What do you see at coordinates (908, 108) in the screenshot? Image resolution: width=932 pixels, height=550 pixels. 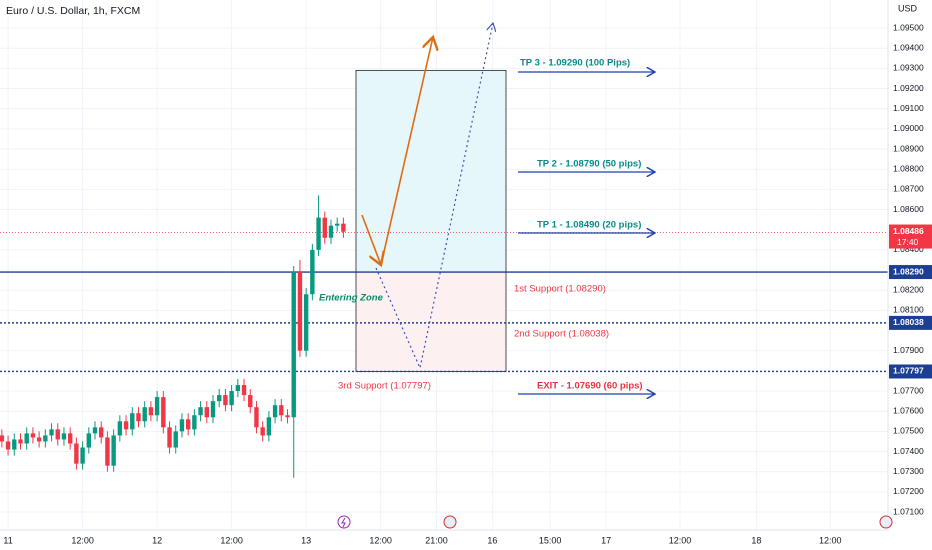 I see `y-tick-label: 1.09100` at bounding box center [908, 108].